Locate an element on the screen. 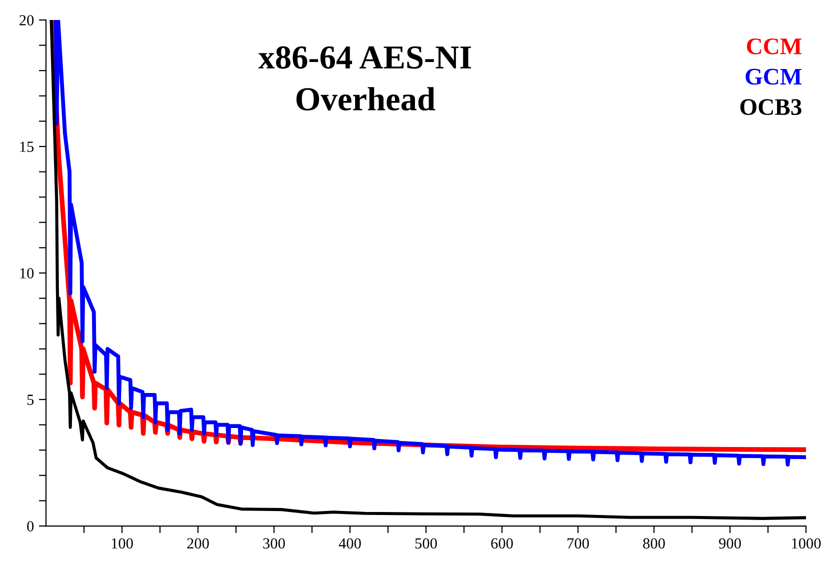 The height and width of the screenshot is (563, 827). y-tick-label: 5 is located at coordinates (30, 399).